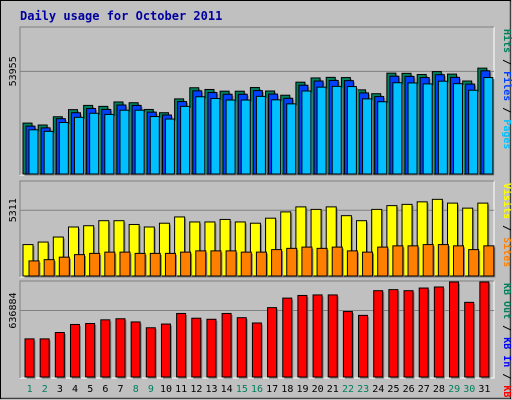 The image size is (512, 400). Describe the element at coordinates (506, 252) in the screenshot. I see `legend-part: Sites` at that location.